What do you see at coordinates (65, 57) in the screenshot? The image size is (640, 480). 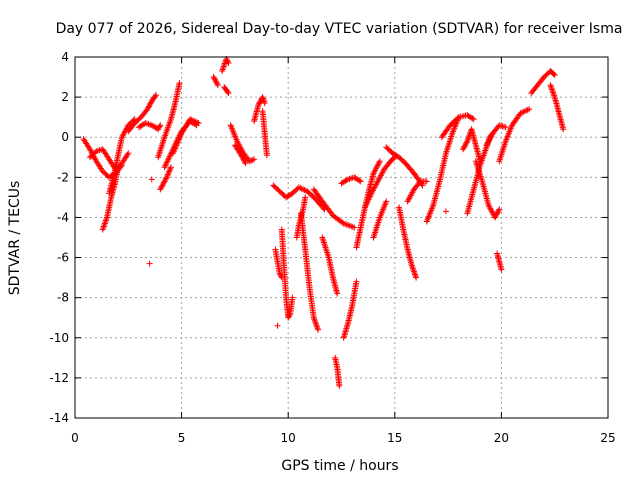 I see `y-tick-label: 4` at bounding box center [65, 57].